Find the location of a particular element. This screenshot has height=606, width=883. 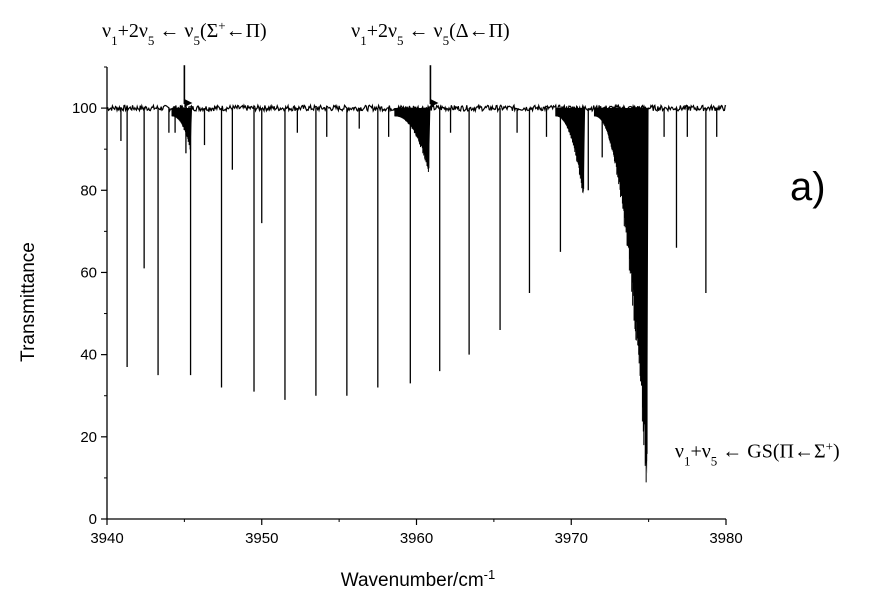

y-tick-label: 60 is located at coordinates (88, 272).